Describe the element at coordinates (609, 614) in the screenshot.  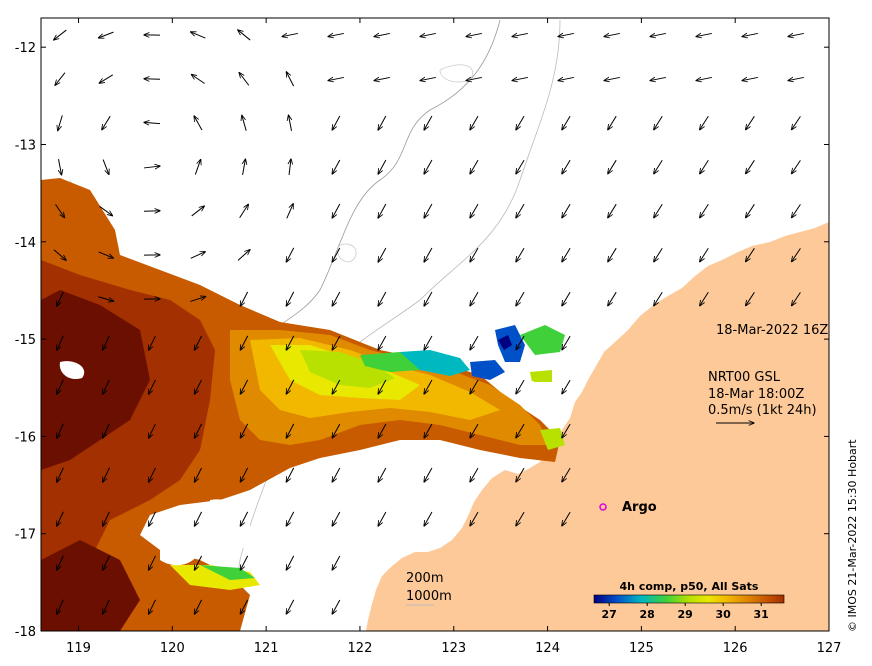
I see `colorbar-tick-label: 27` at that location.